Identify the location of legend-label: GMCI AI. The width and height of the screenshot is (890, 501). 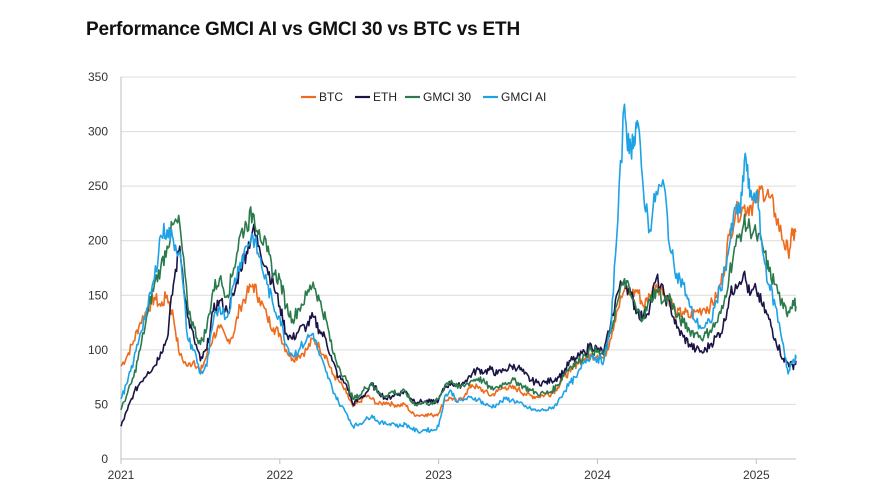
(523, 97).